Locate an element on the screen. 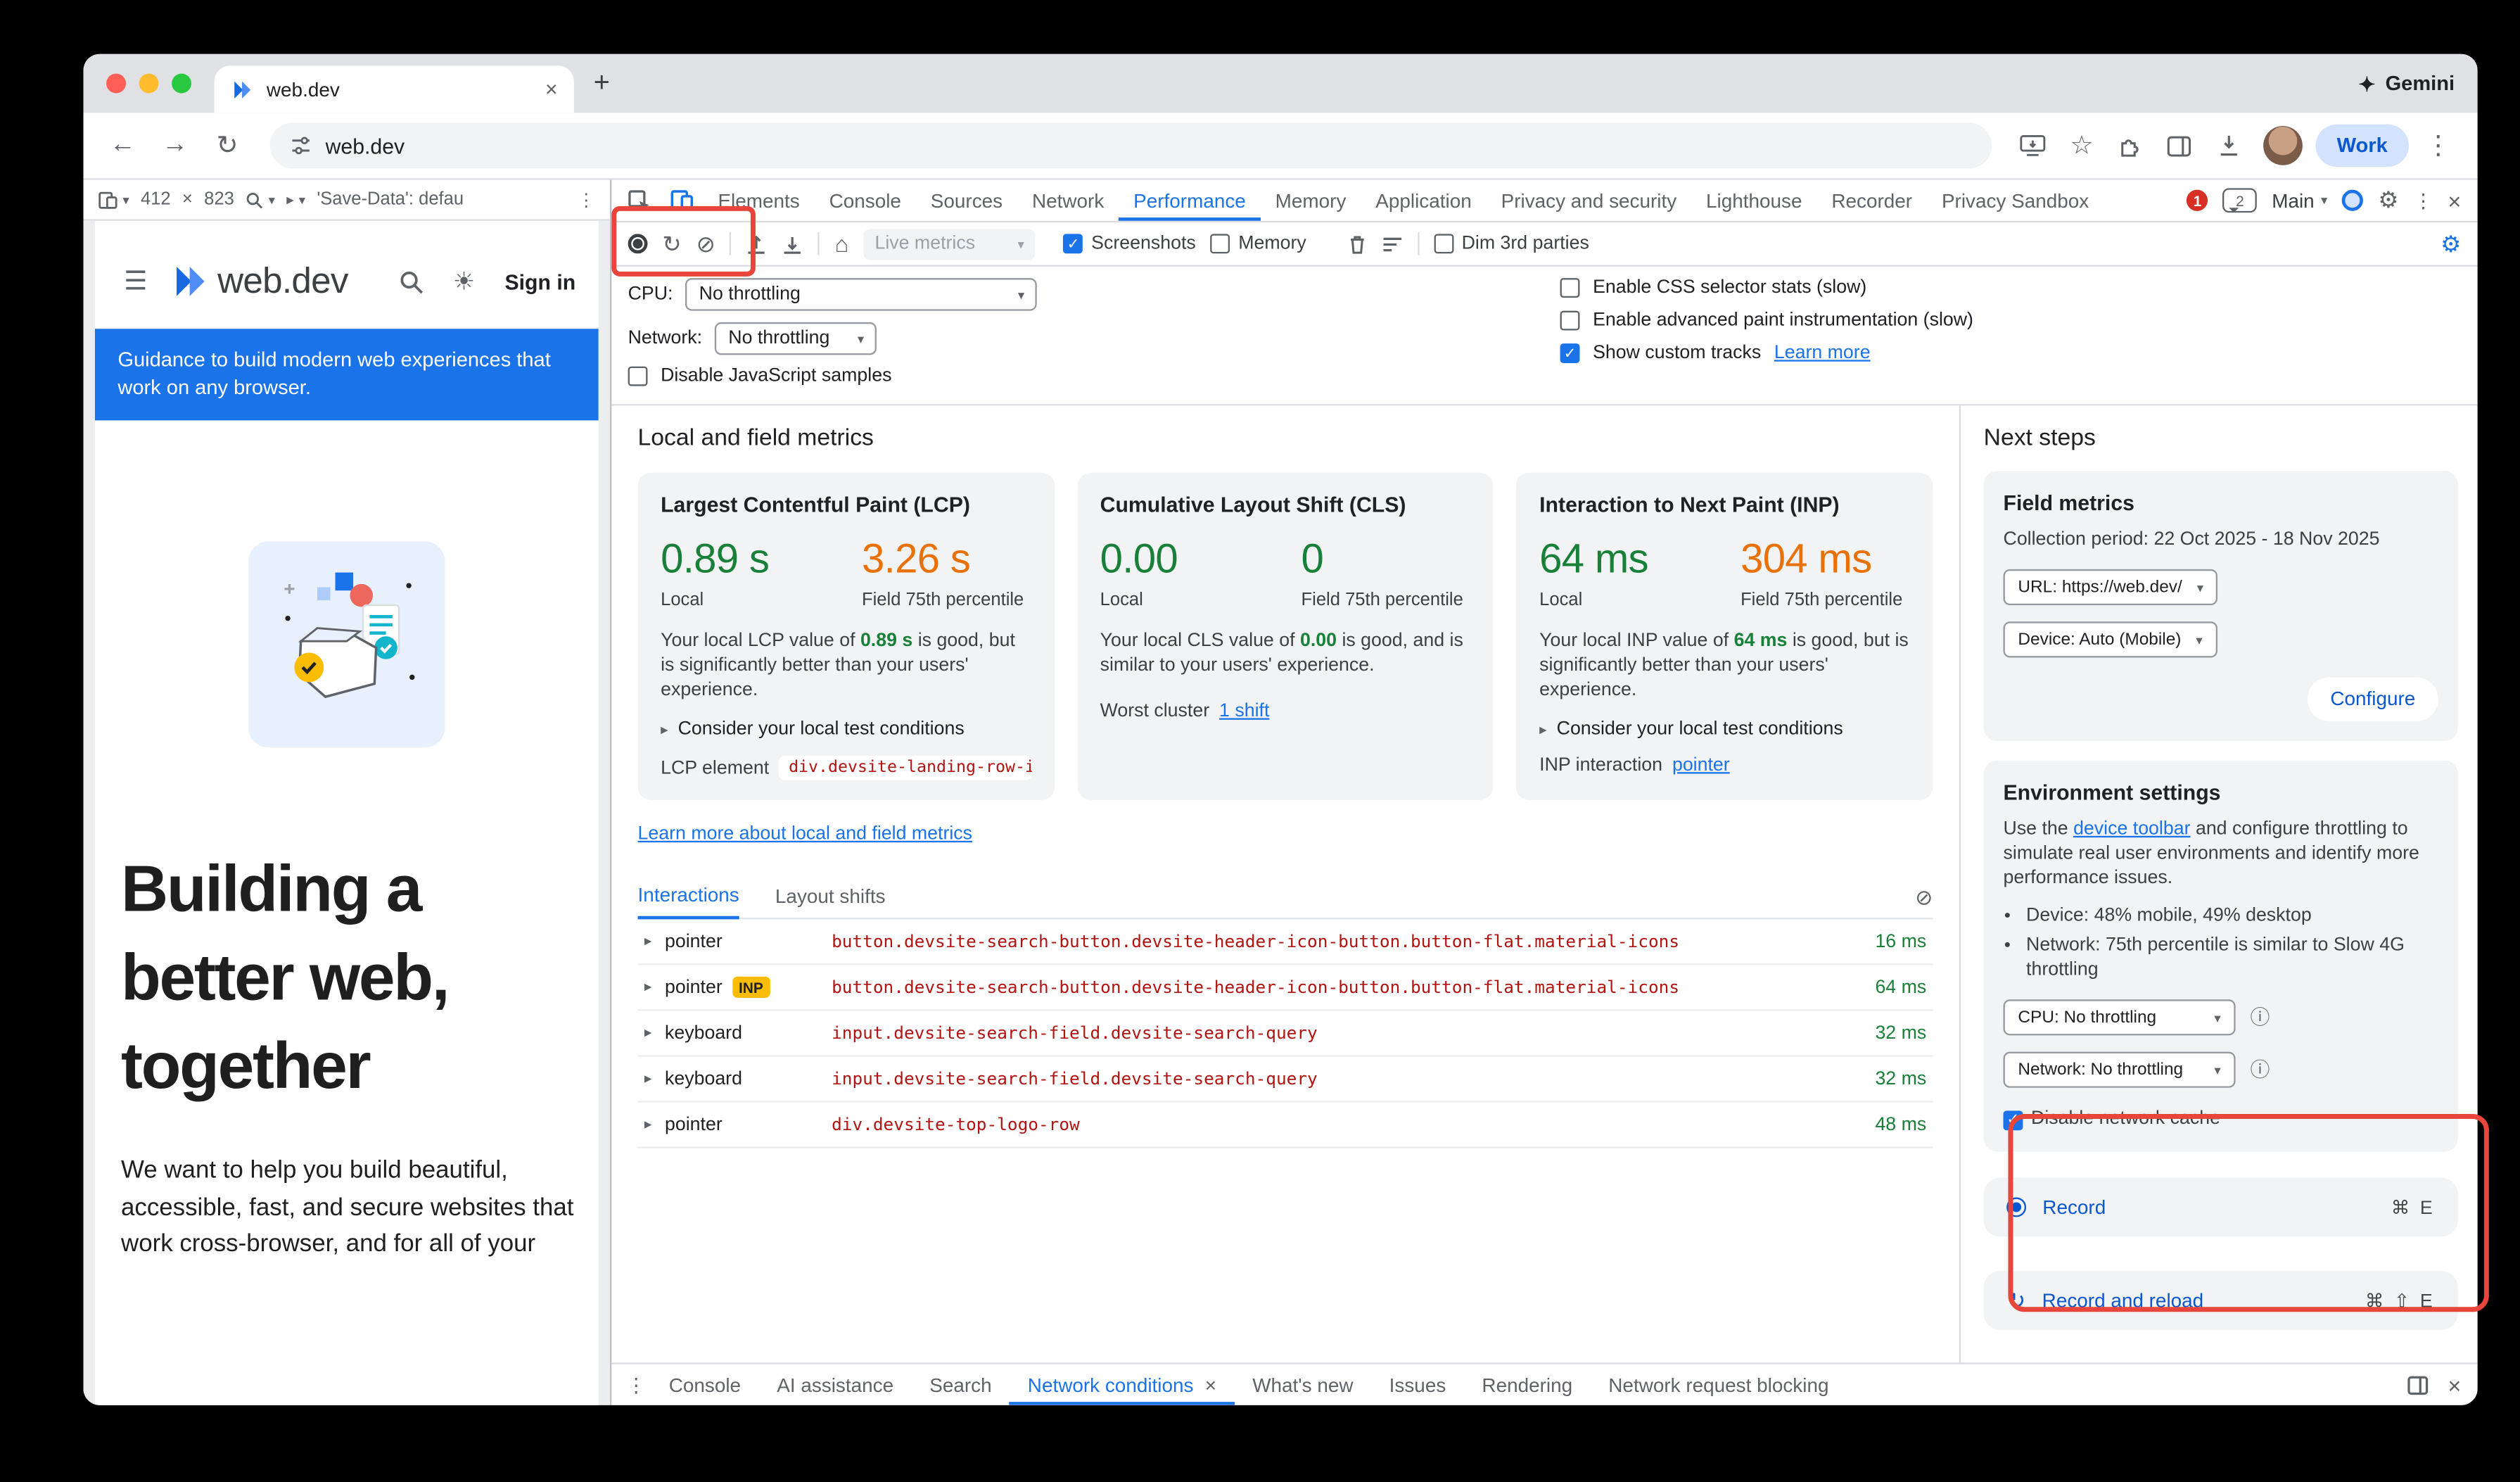 This screenshot has width=2520, height=1482. lcp-test-conditions-expander: ▸ Consider your local test conditions is located at coordinates (846, 730).